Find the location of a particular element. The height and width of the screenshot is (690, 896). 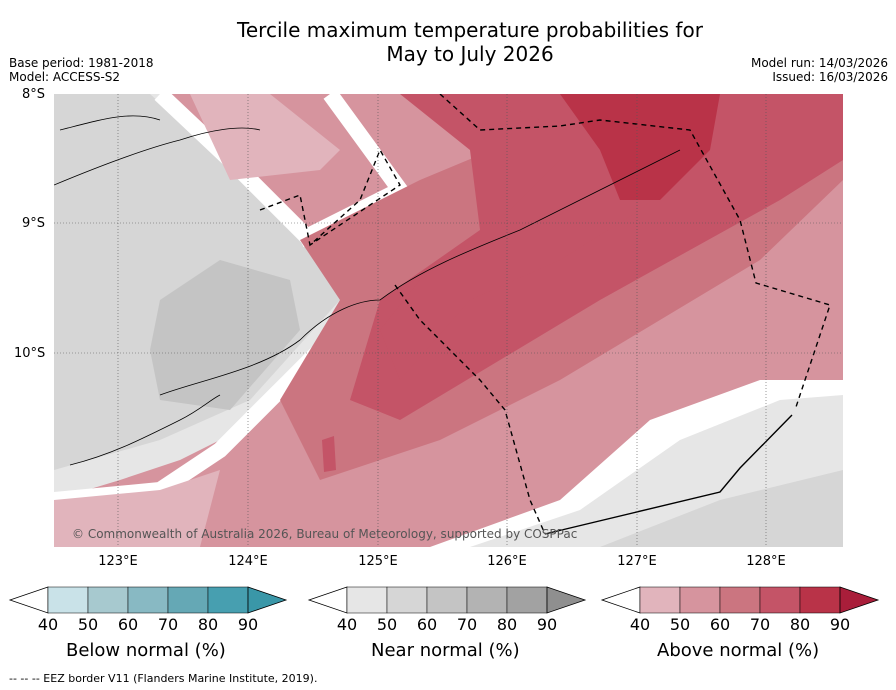

cb-below-tick-50: 50 is located at coordinates (88, 624).